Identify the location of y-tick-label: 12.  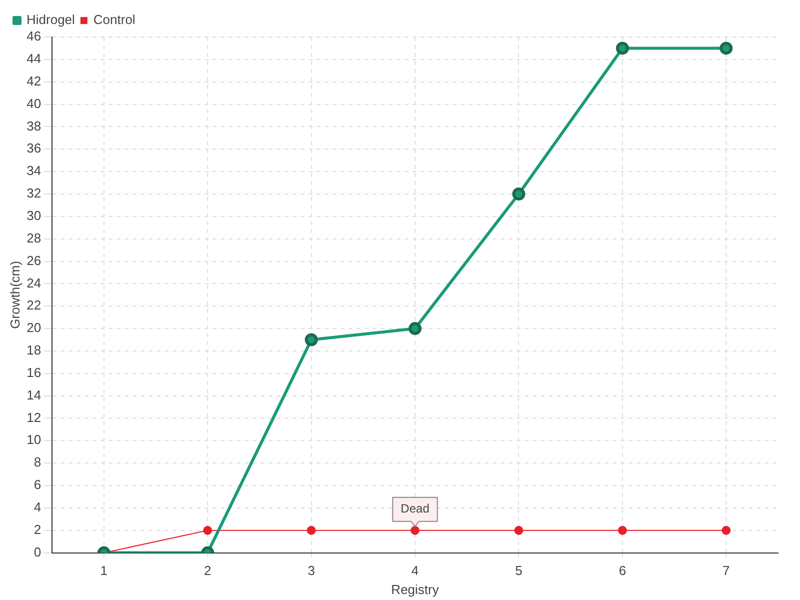
(34, 417).